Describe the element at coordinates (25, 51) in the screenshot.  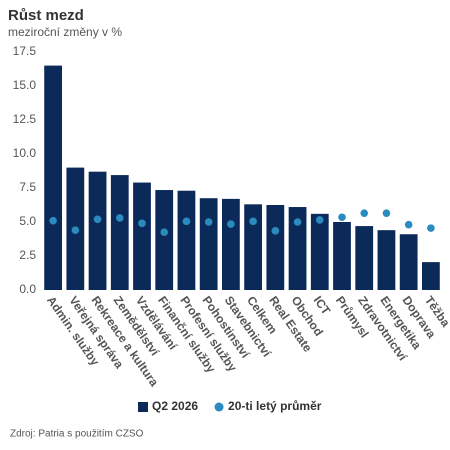
I see `y-tick-label: 17.5` at that location.